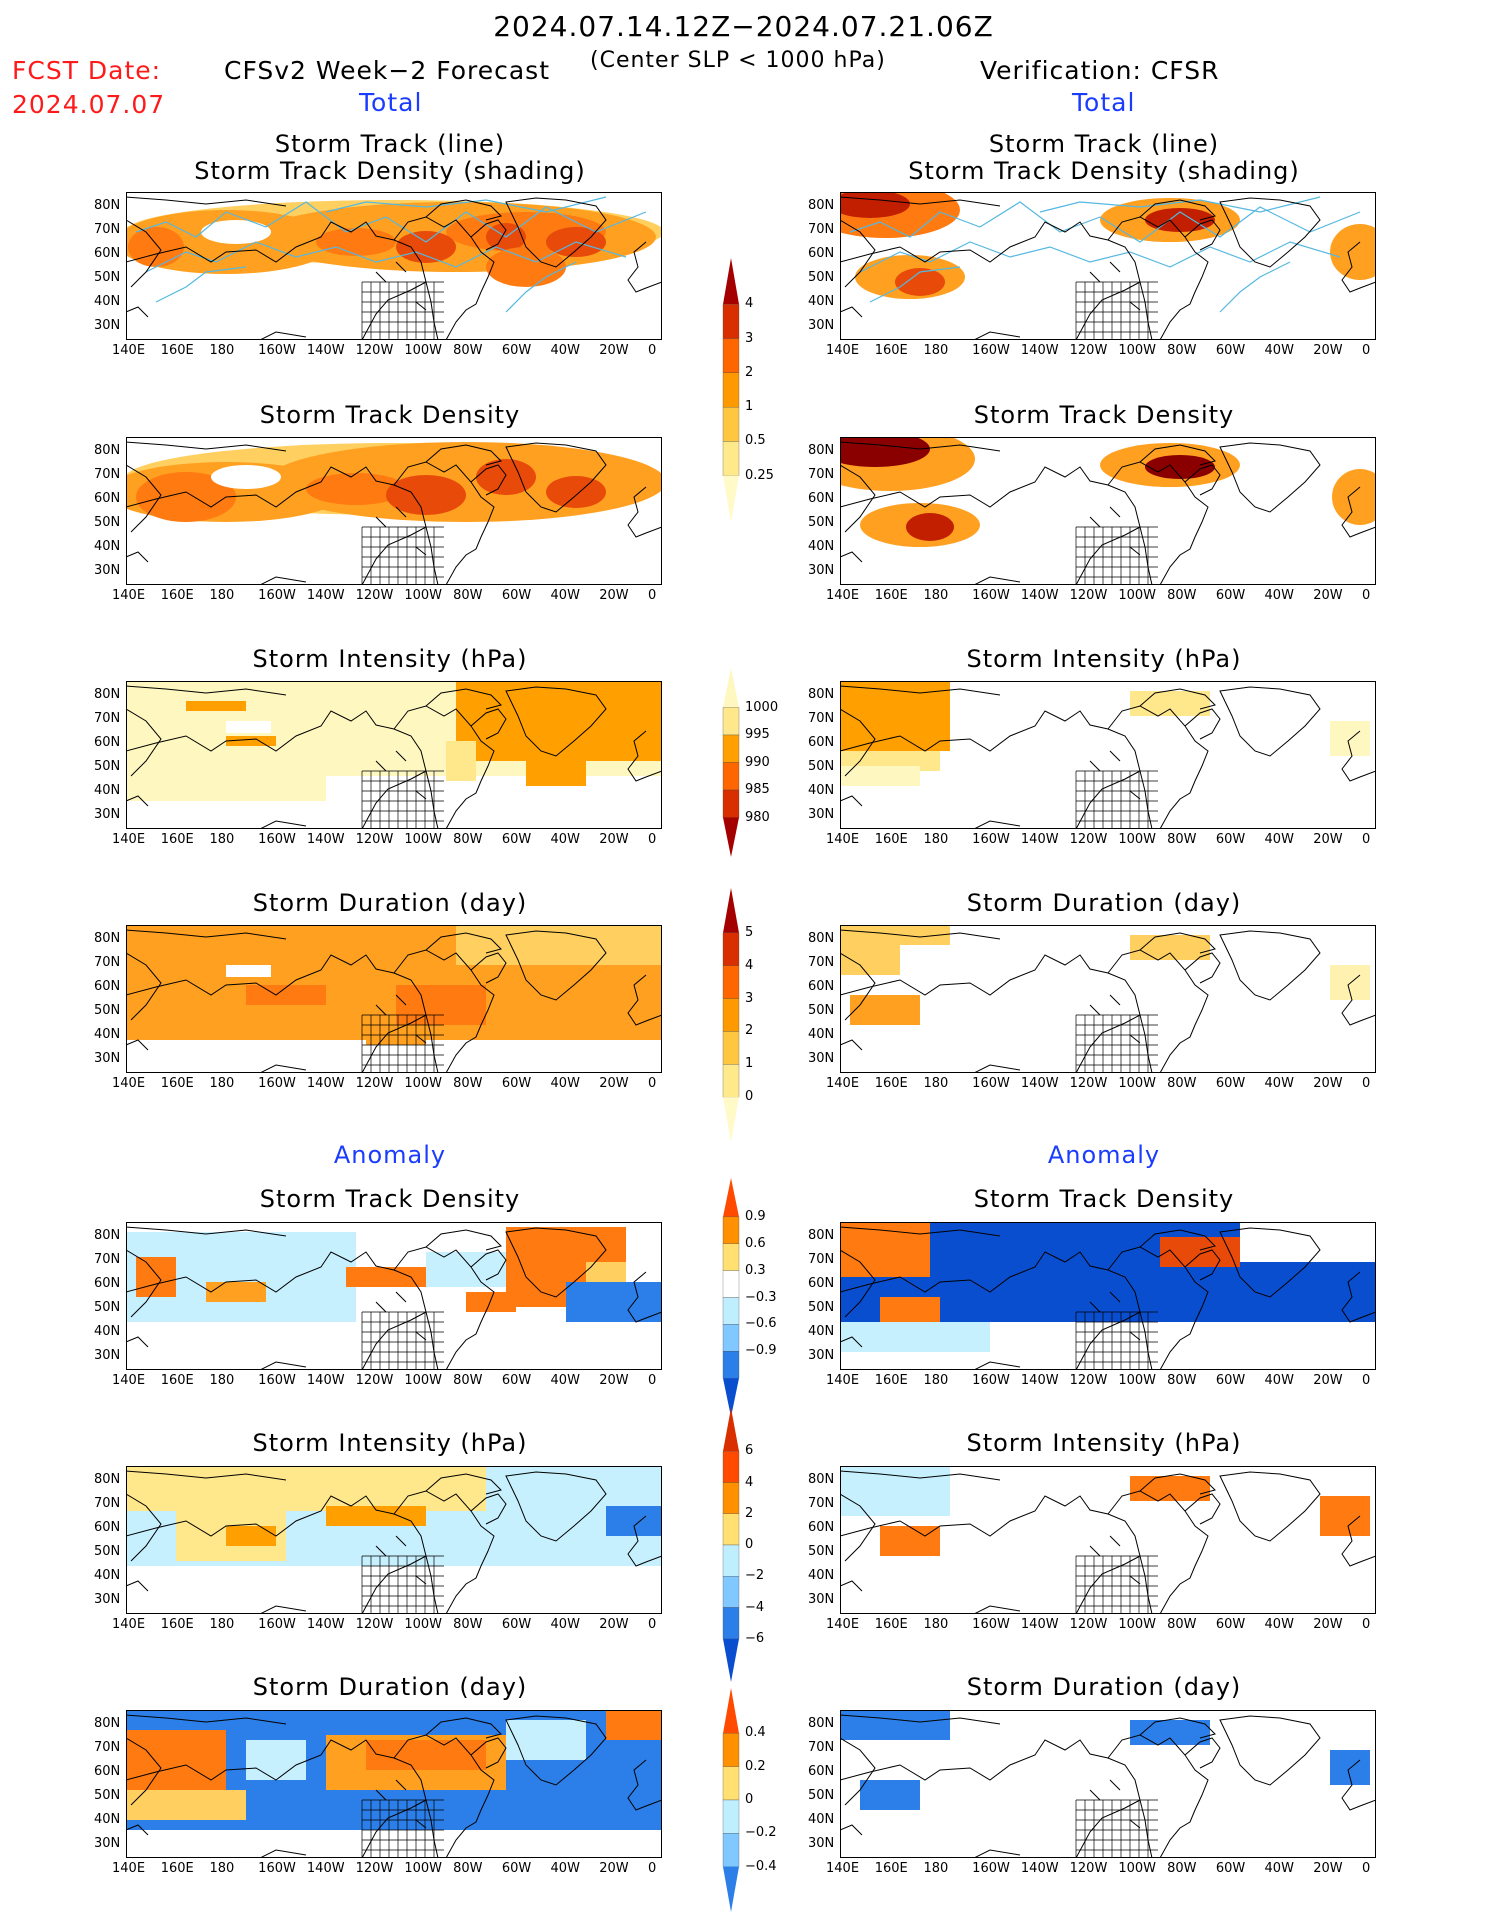 This screenshot has height=1925, width=1487. I want to click on colorbar-label: 4, so click(749, 1482).